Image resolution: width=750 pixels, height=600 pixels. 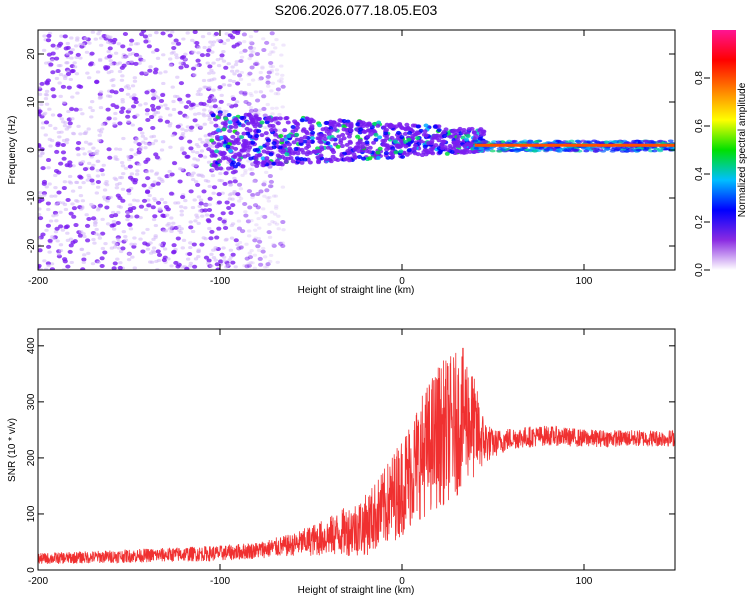 I want to click on snr-ytick-label: 300, so click(x=31, y=401).